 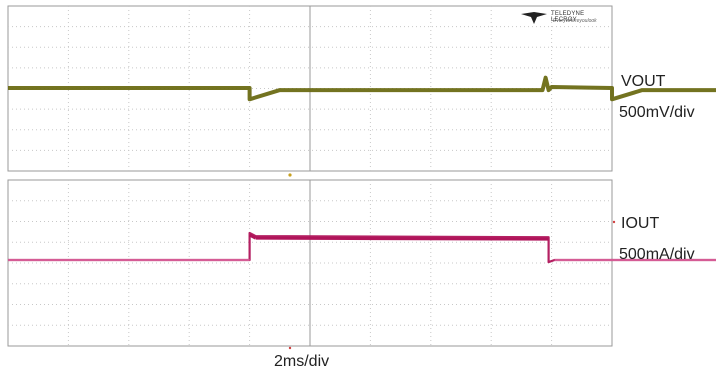 What do you see at coordinates (290, 348) in the screenshot?
I see `time-reference-marker` at bounding box center [290, 348].